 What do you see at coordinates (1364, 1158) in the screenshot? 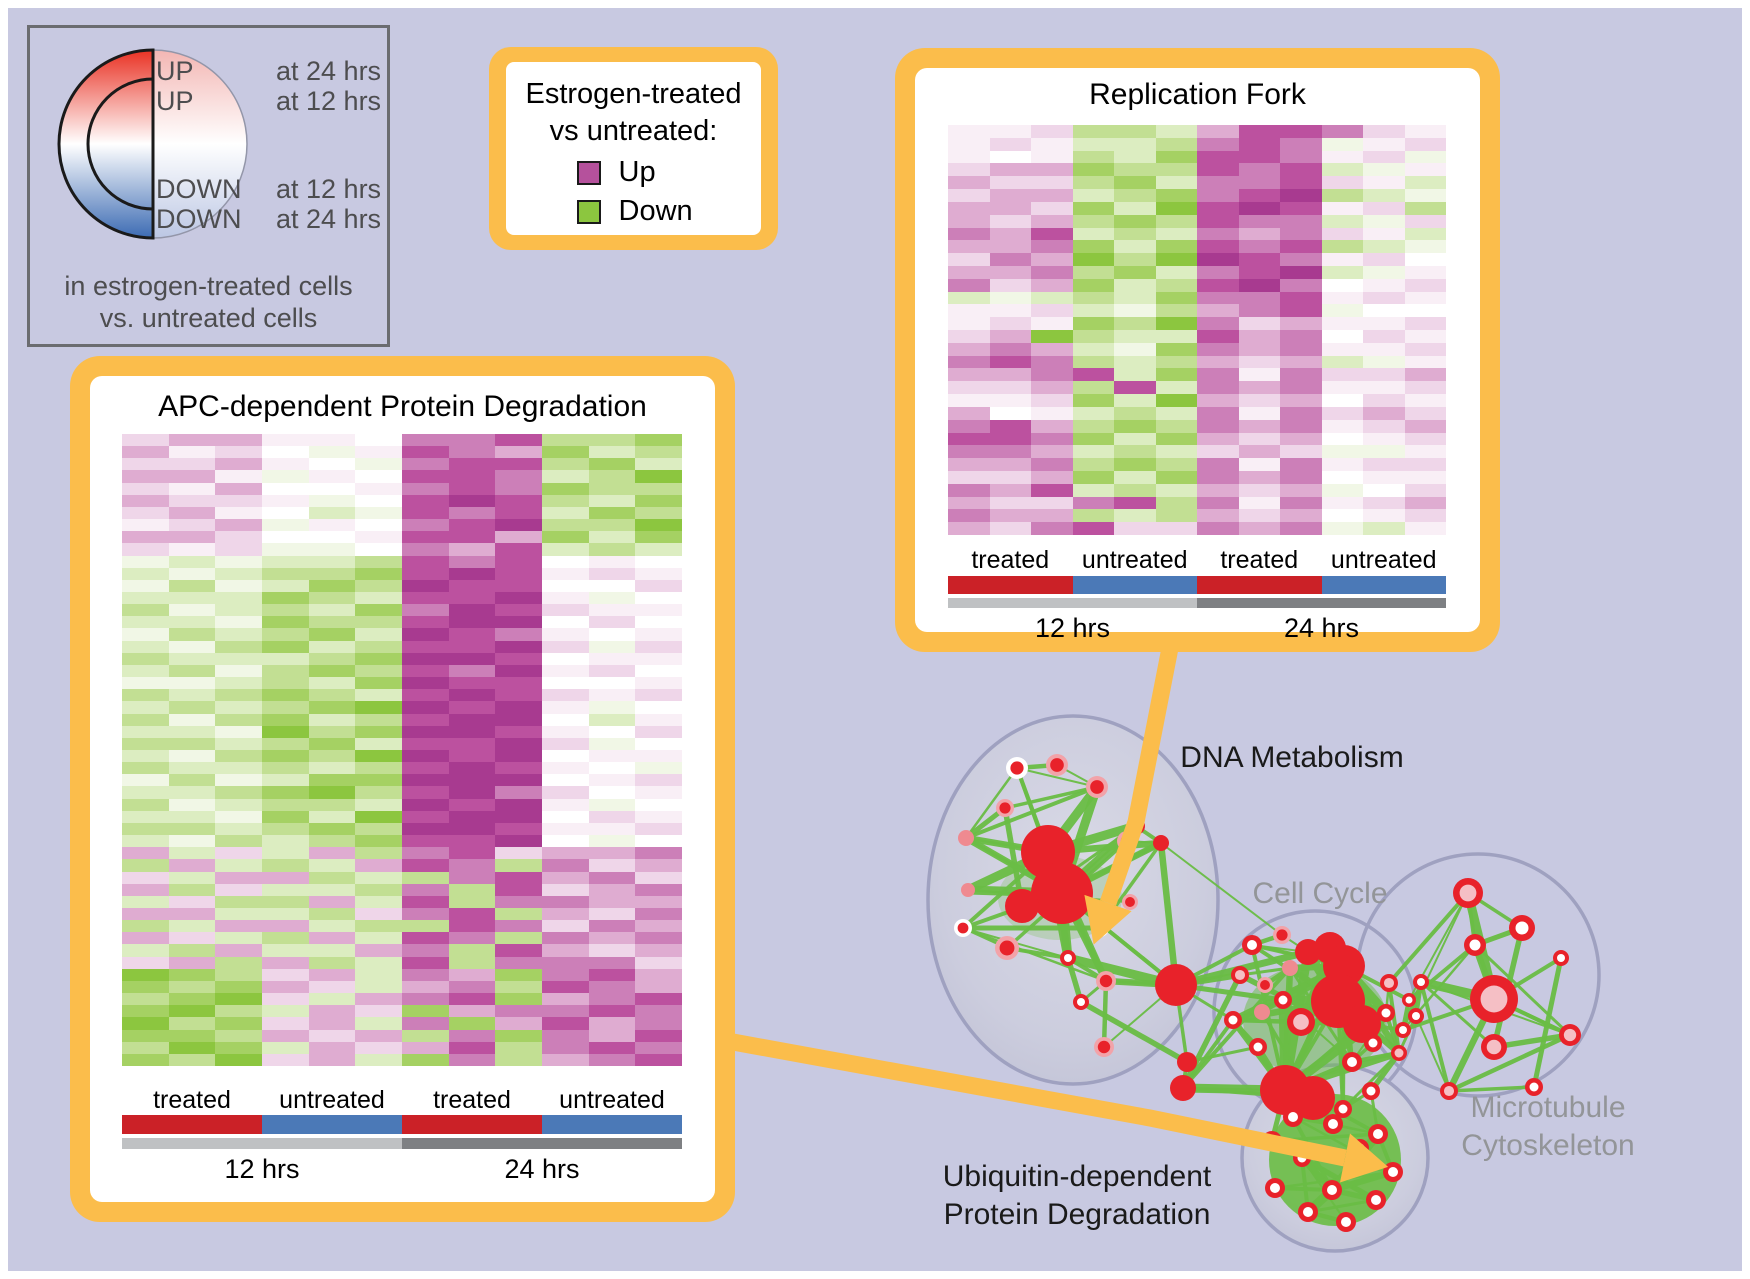
I see `arrow-head-apc-to-ubiquitin` at bounding box center [1364, 1158].